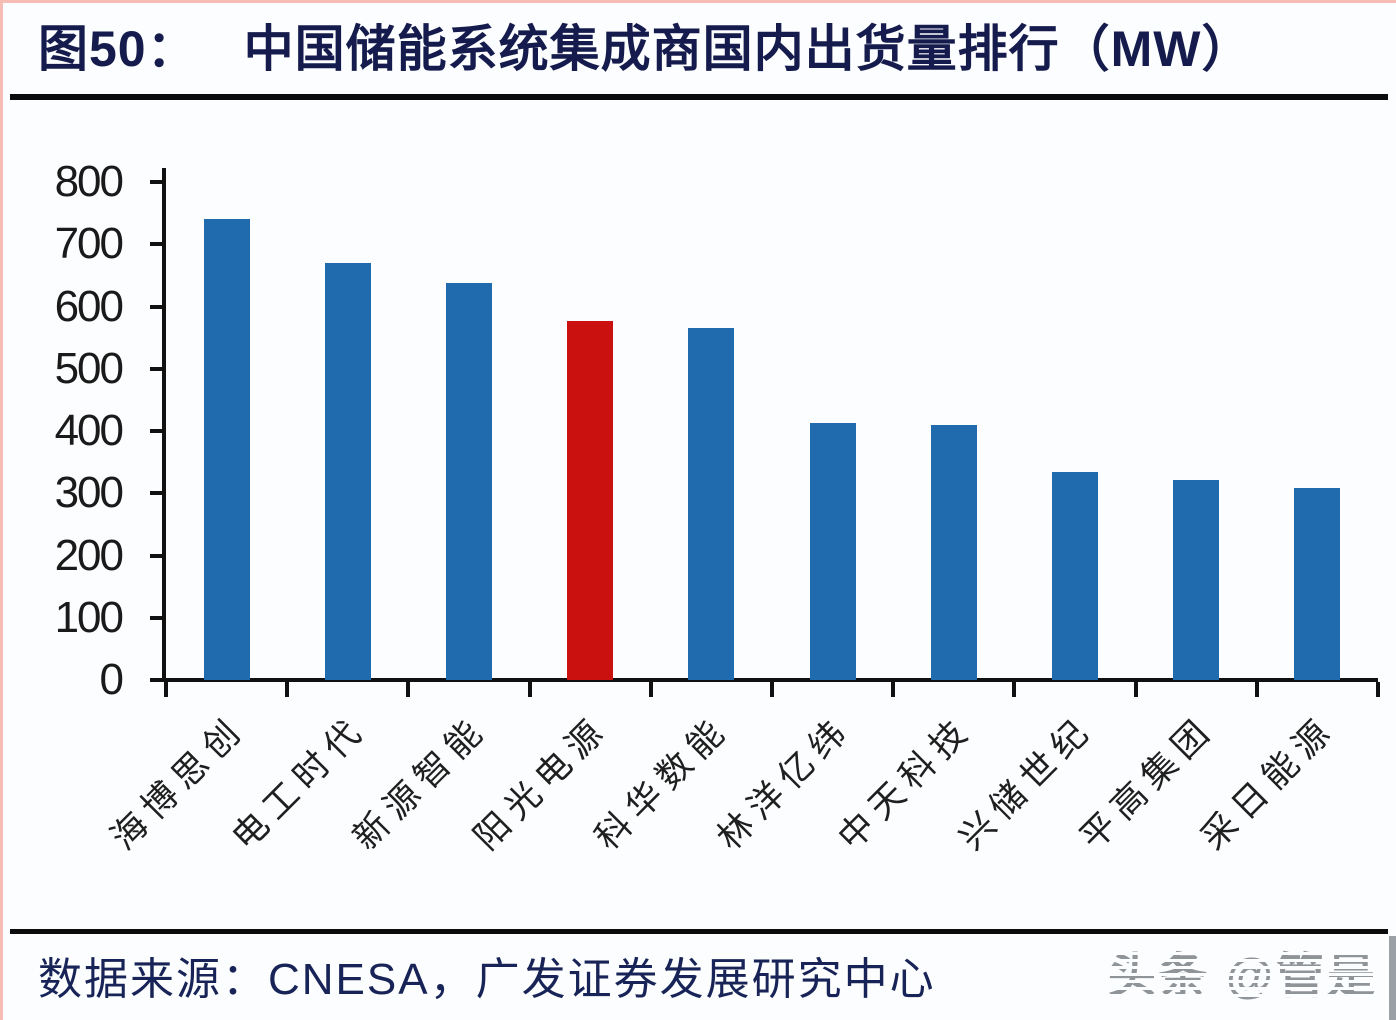 The height and width of the screenshot is (1020, 1396). Describe the element at coordinates (1392, 978) in the screenshot. I see `right-edge-scrollbar-fragment` at that location.